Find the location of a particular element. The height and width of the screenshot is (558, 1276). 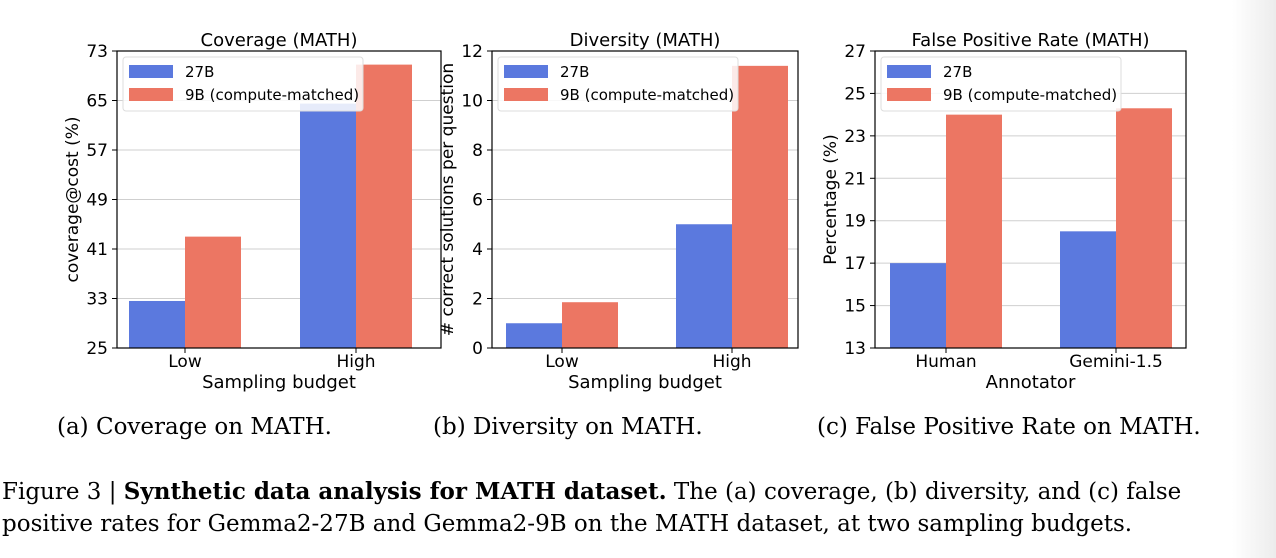

chart-title: Diversity (MATH) is located at coordinates (645, 40).